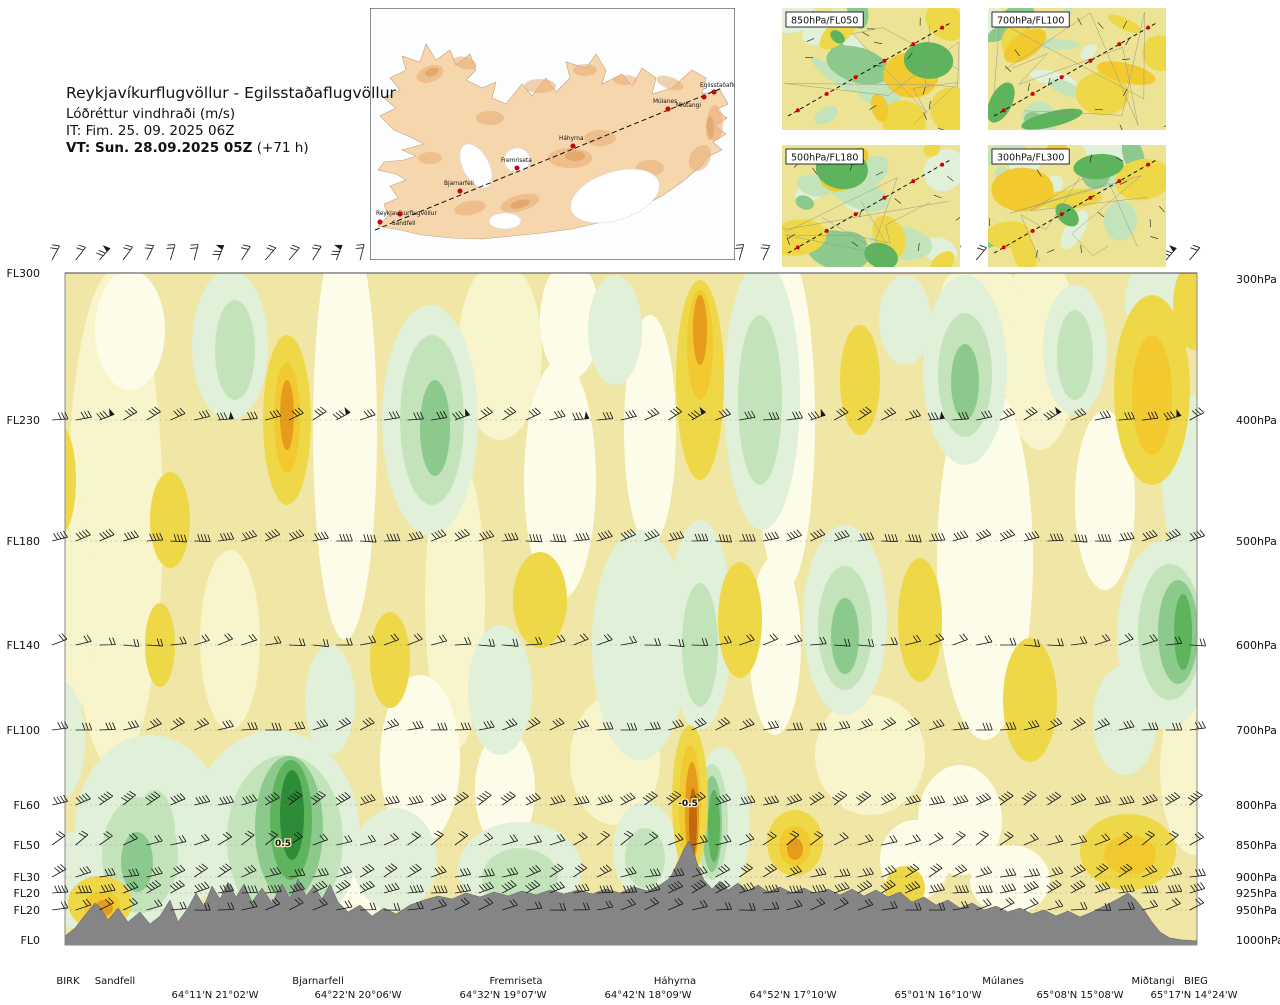  What do you see at coordinates (569, 138) in the screenshot?
I see `map-ridges` at bounding box center [569, 138].